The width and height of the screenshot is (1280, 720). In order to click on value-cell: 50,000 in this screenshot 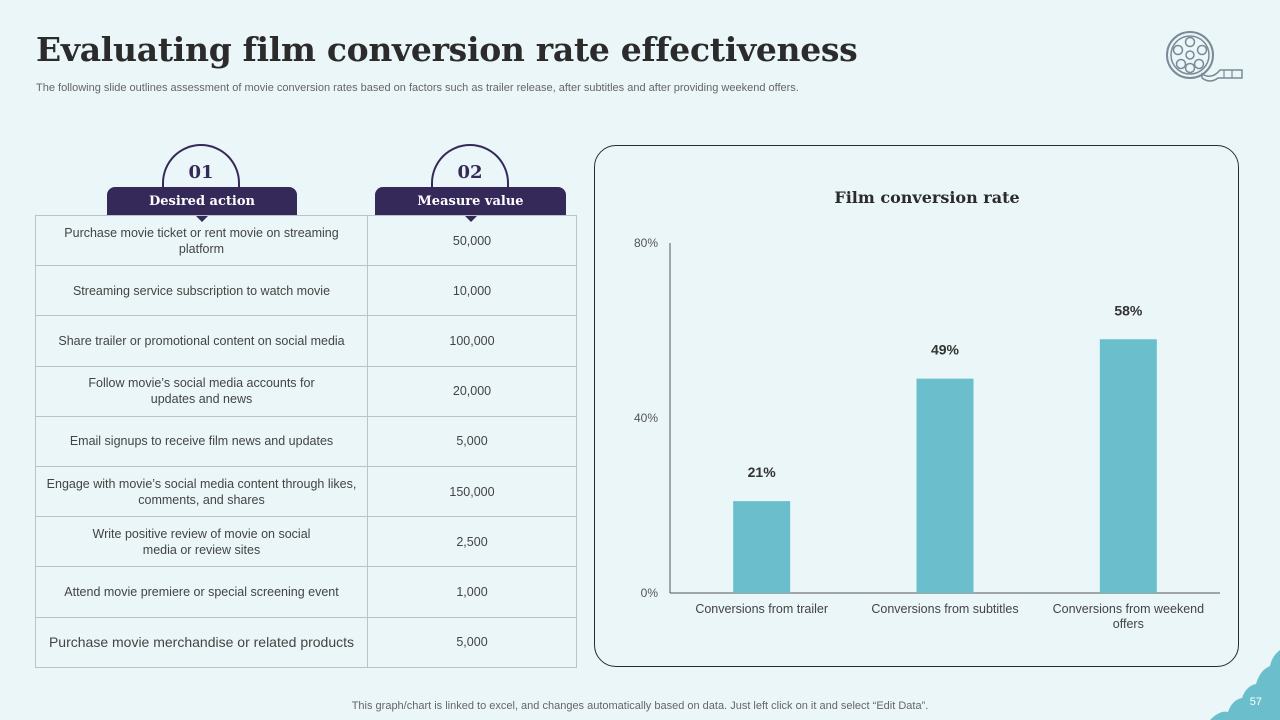, I will do `click(472, 240)`.